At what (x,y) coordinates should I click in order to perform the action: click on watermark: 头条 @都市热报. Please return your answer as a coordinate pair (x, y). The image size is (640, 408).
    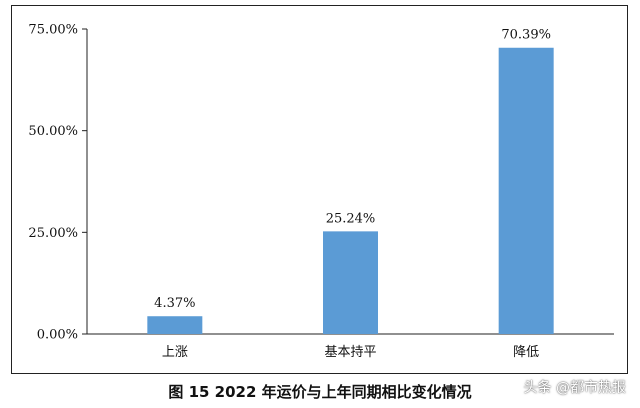
    Looking at the image, I should click on (574, 388).